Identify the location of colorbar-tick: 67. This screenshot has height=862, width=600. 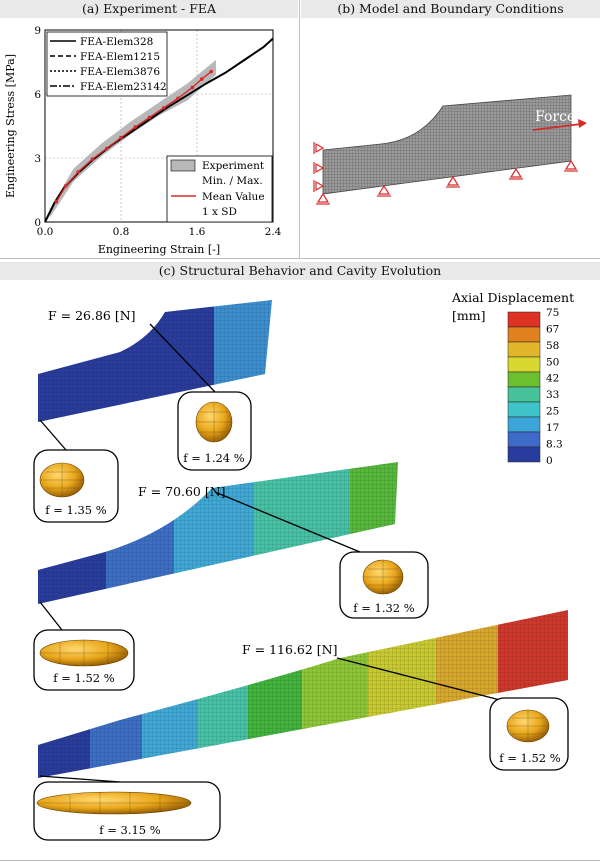
(552, 329).